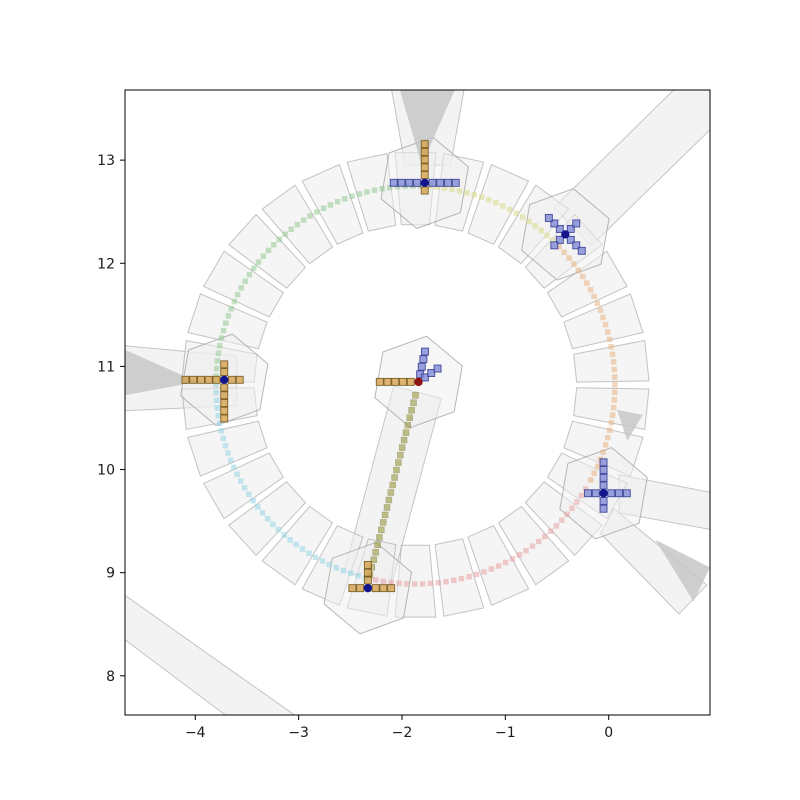 The width and height of the screenshot is (800, 800). Describe the element at coordinates (161, 372) in the screenshot. I see `west-cone` at that location.